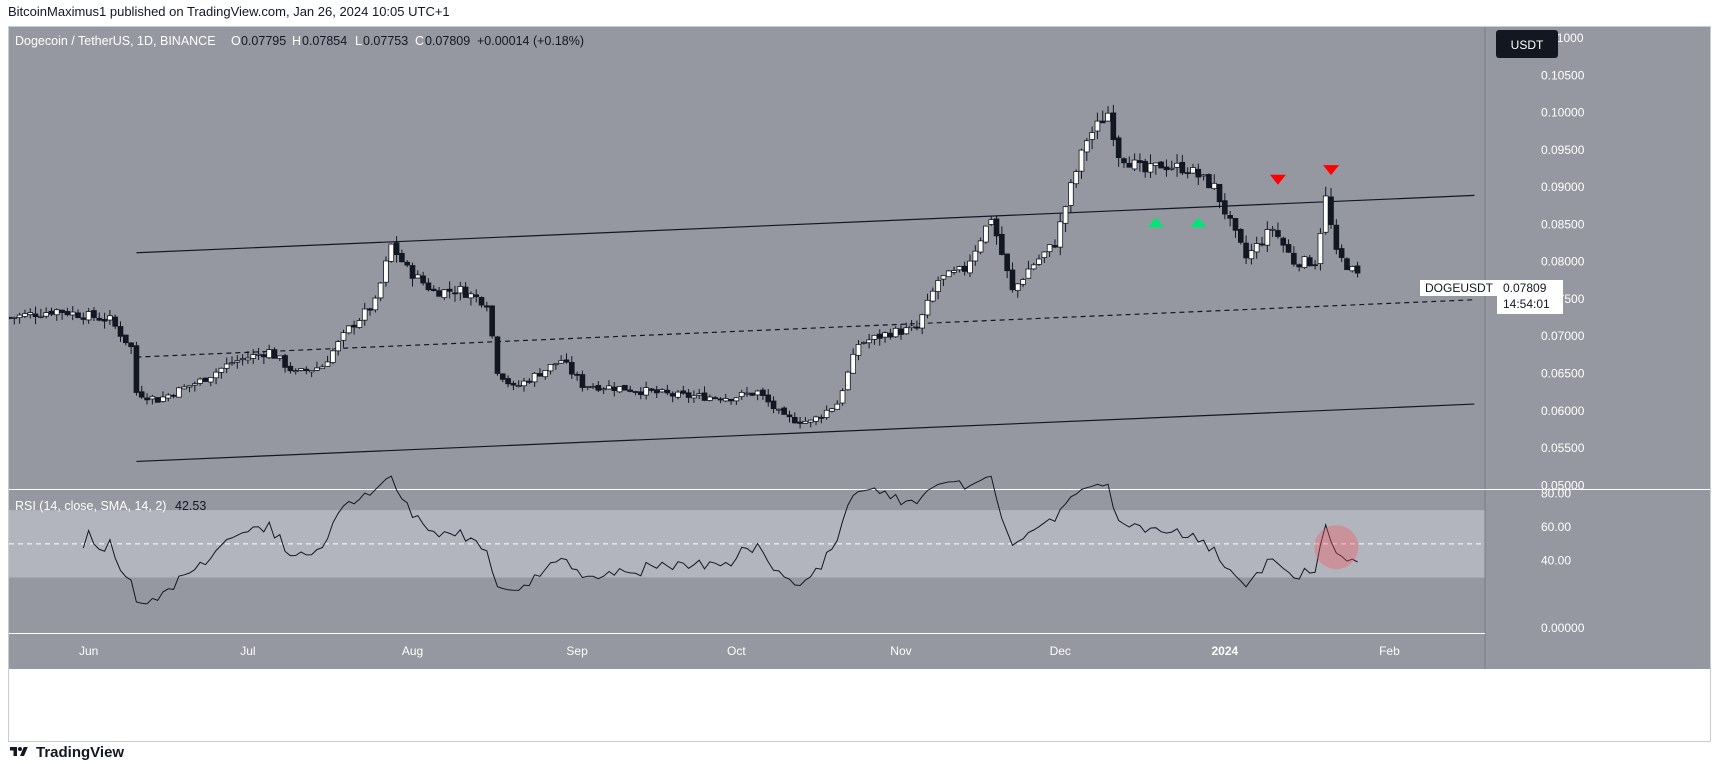  Describe the element at coordinates (1556, 561) in the screenshot. I see `rsi-tick-label: 40.00` at that location.